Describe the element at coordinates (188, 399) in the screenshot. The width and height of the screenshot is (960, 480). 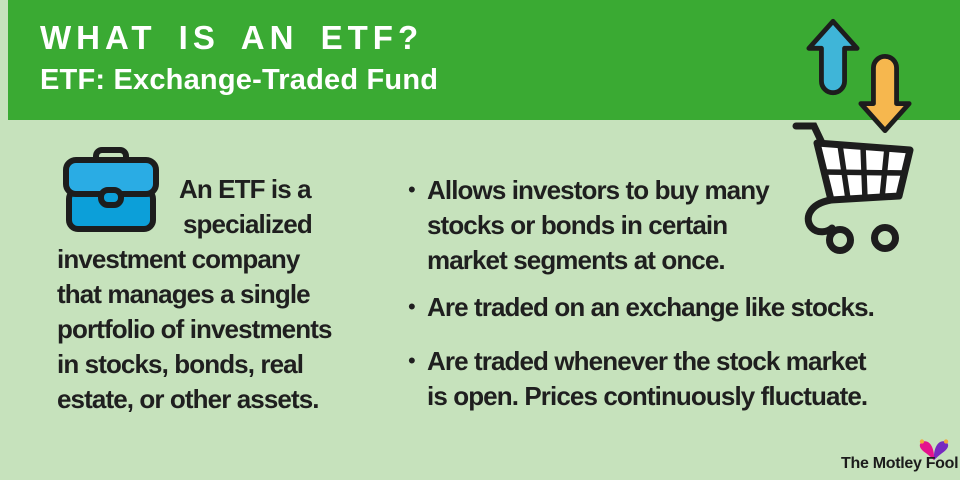
I see `definition-line: estate, or other assets.` at that location.